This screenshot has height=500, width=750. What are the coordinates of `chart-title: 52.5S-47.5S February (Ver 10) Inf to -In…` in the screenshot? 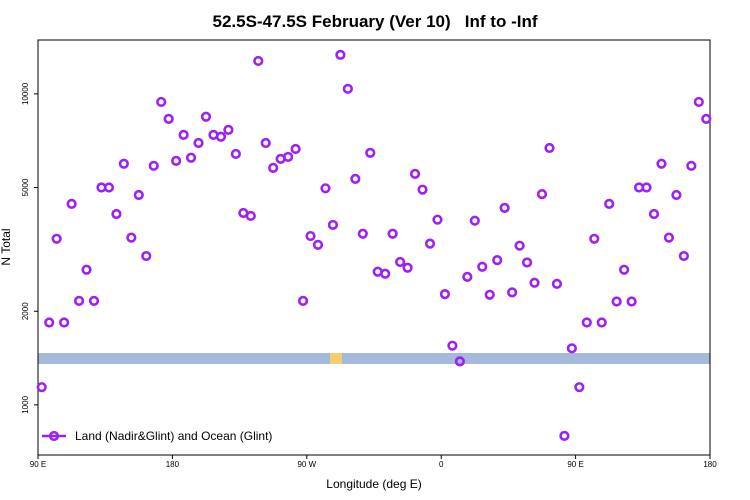 It's located at (375, 21).